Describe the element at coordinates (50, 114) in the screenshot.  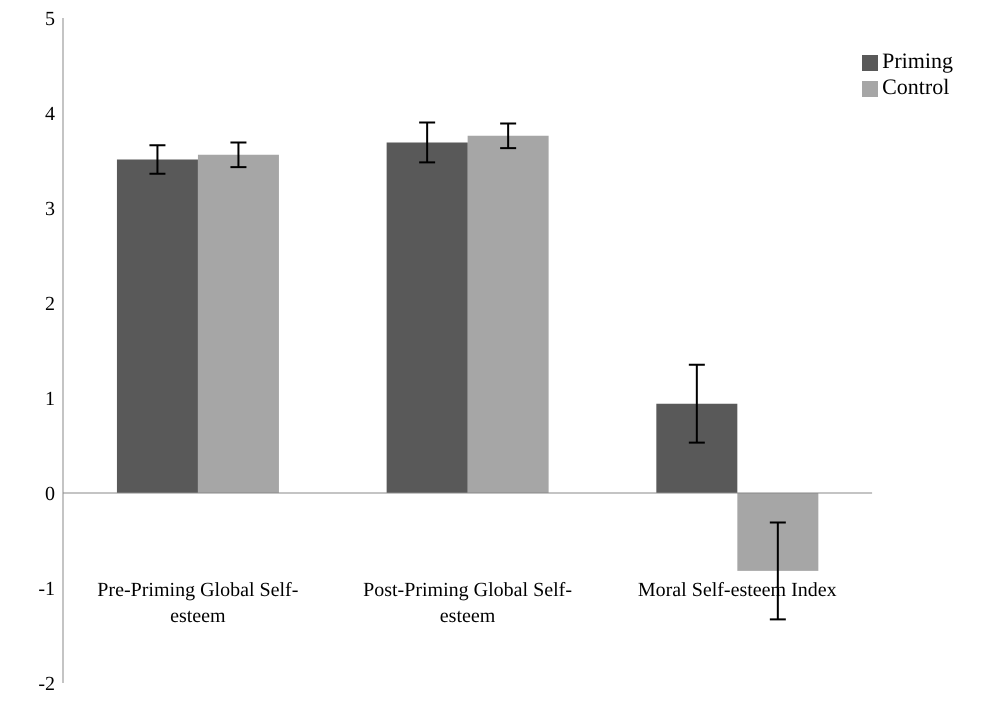
I see `y-tick-label: 4` at that location.